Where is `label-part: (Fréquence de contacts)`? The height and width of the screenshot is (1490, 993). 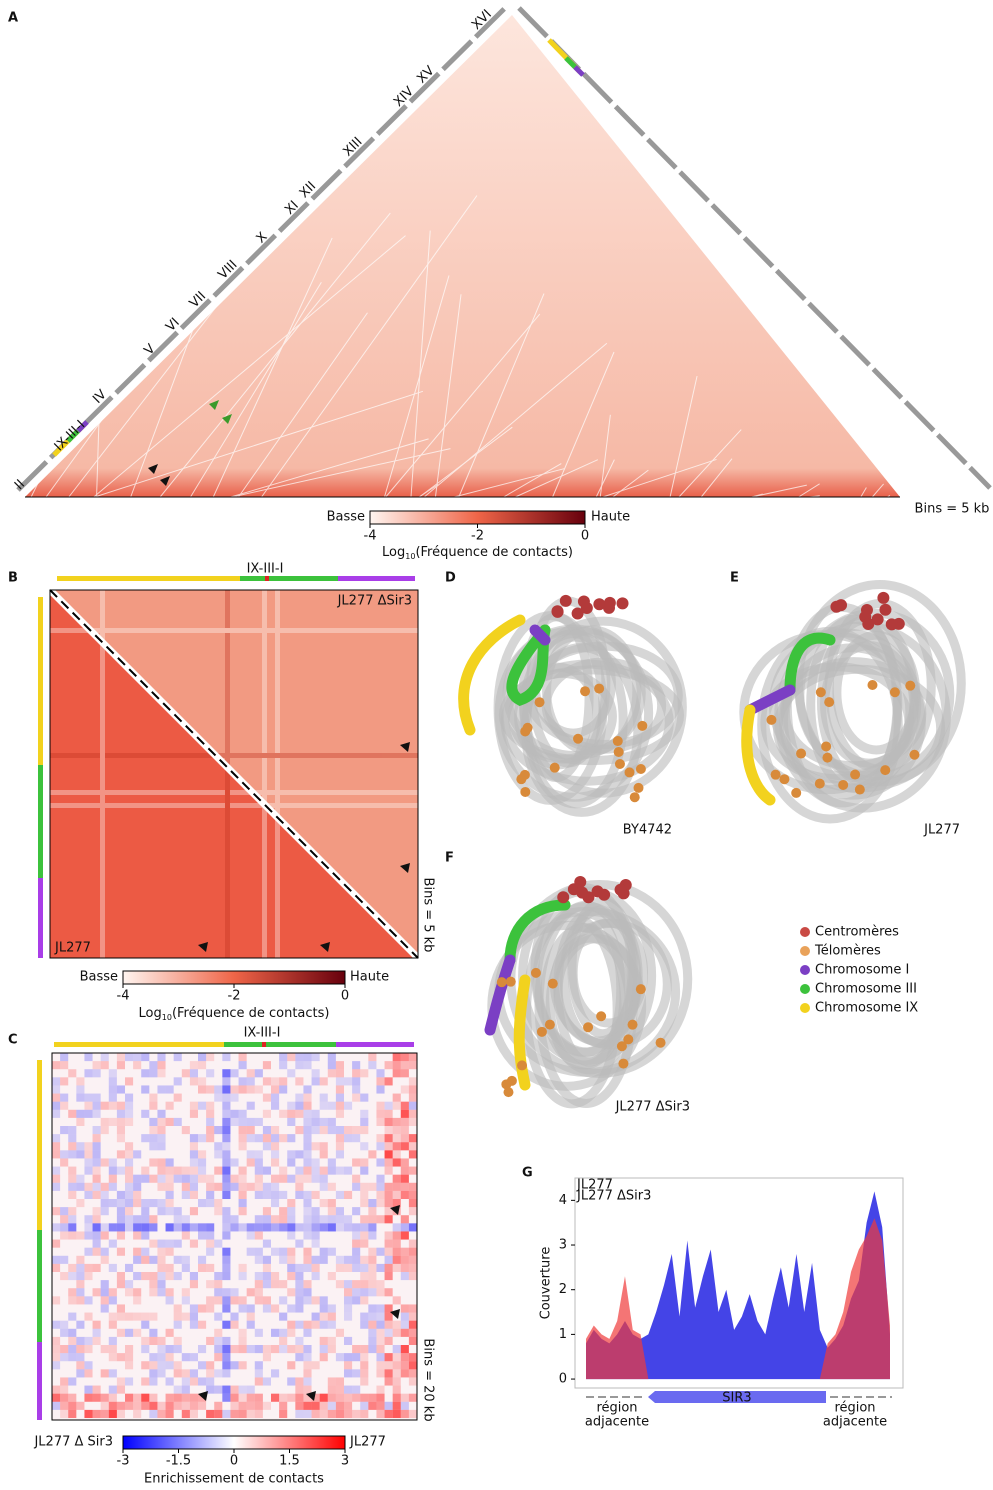
label-part: (Fréquence de contacts) is located at coordinates (251, 1013).